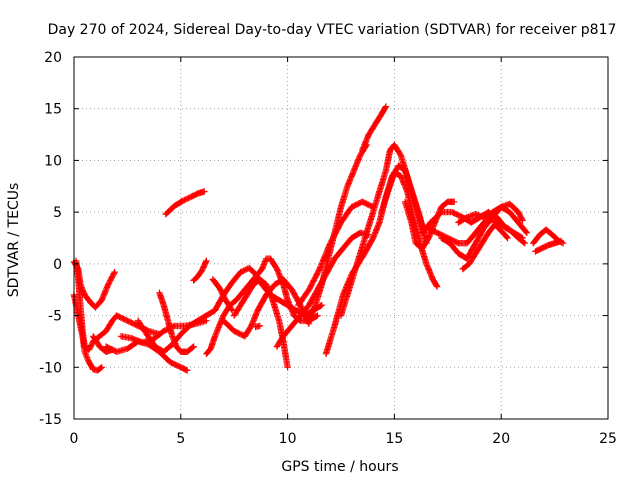 Image resolution: width=640 pixels, height=480 pixels. Describe the element at coordinates (74, 439) in the screenshot. I see `x-tick-label: 0` at that location.